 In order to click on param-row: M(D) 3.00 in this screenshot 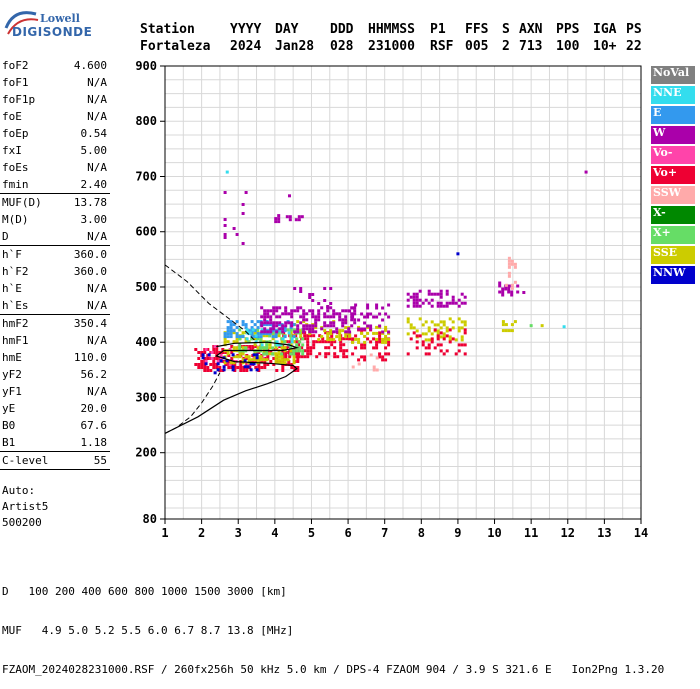, I will do `click(56, 219)`.